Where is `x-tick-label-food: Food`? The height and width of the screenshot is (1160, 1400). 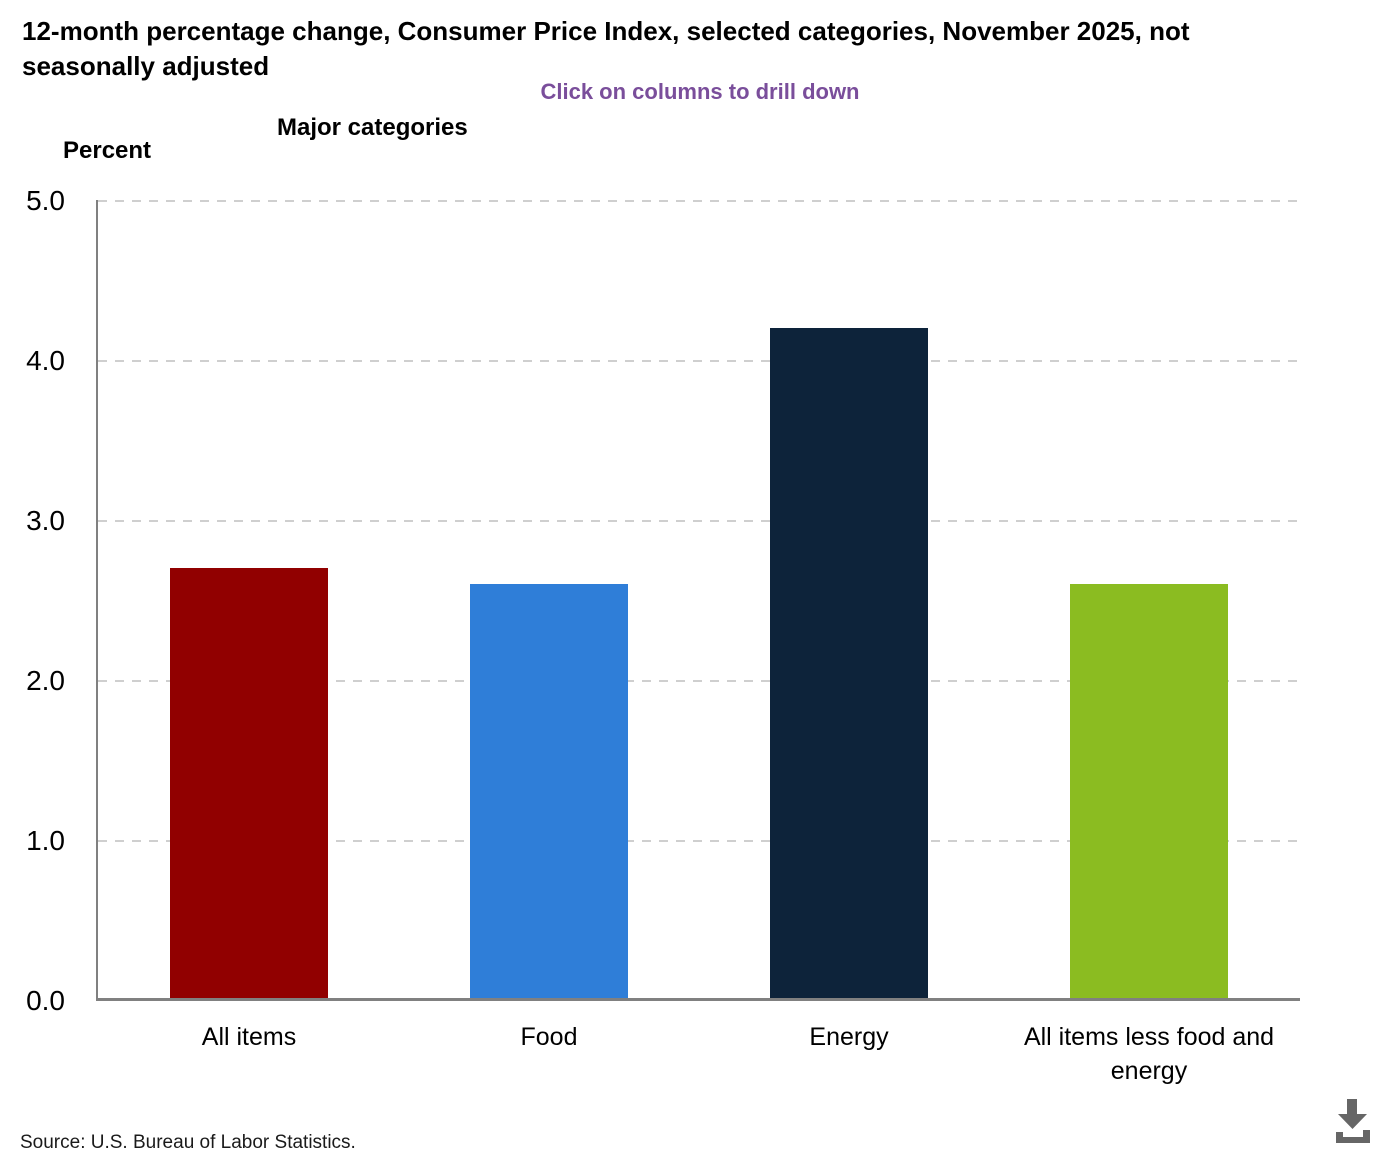
x-tick-label-food: Food is located at coordinates (549, 1037).